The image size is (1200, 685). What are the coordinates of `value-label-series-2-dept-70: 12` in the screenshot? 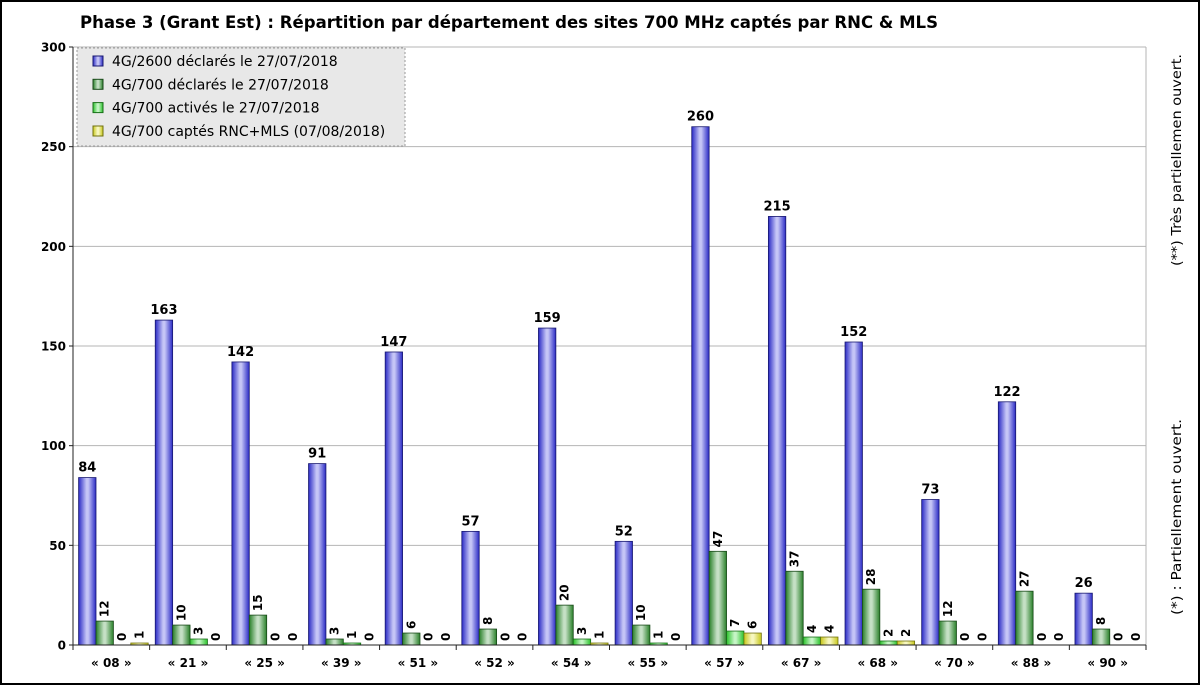 It's located at (948, 608).